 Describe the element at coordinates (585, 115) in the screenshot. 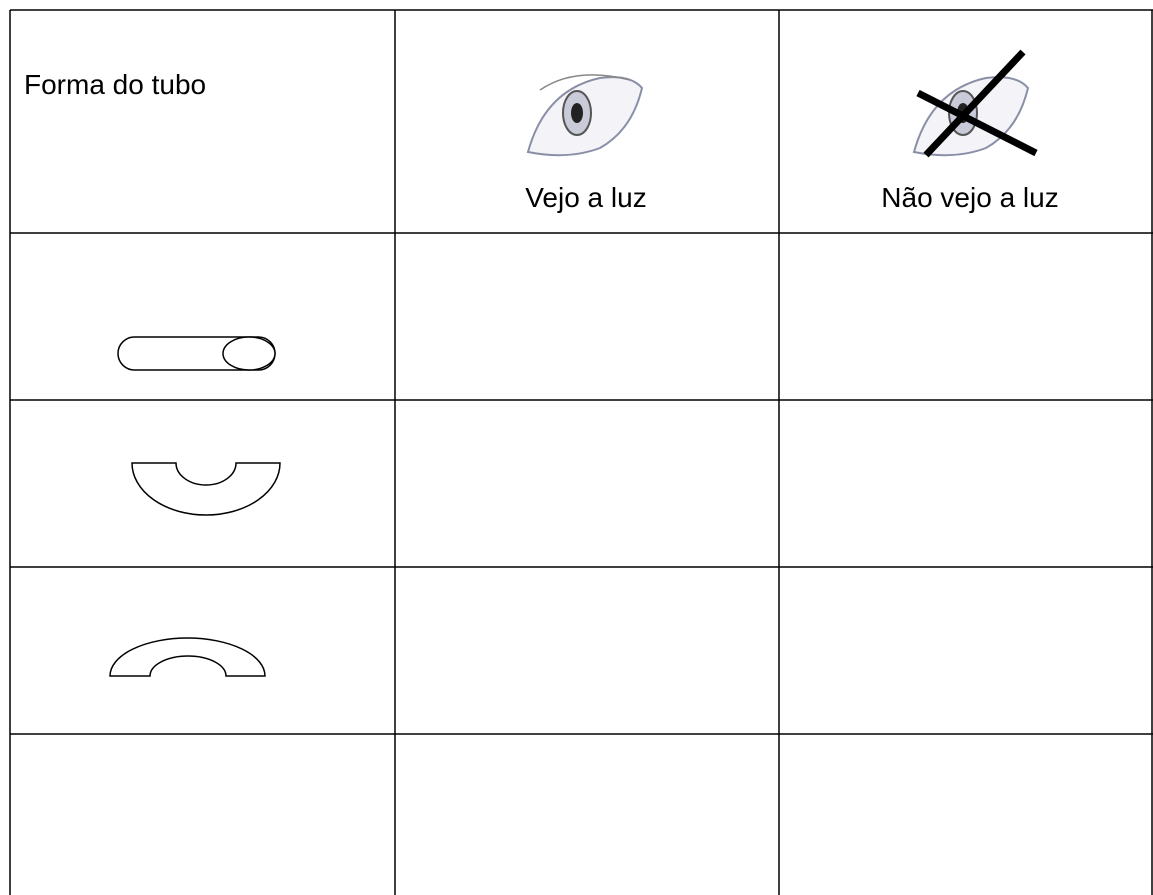

I see `eye-icon` at that location.